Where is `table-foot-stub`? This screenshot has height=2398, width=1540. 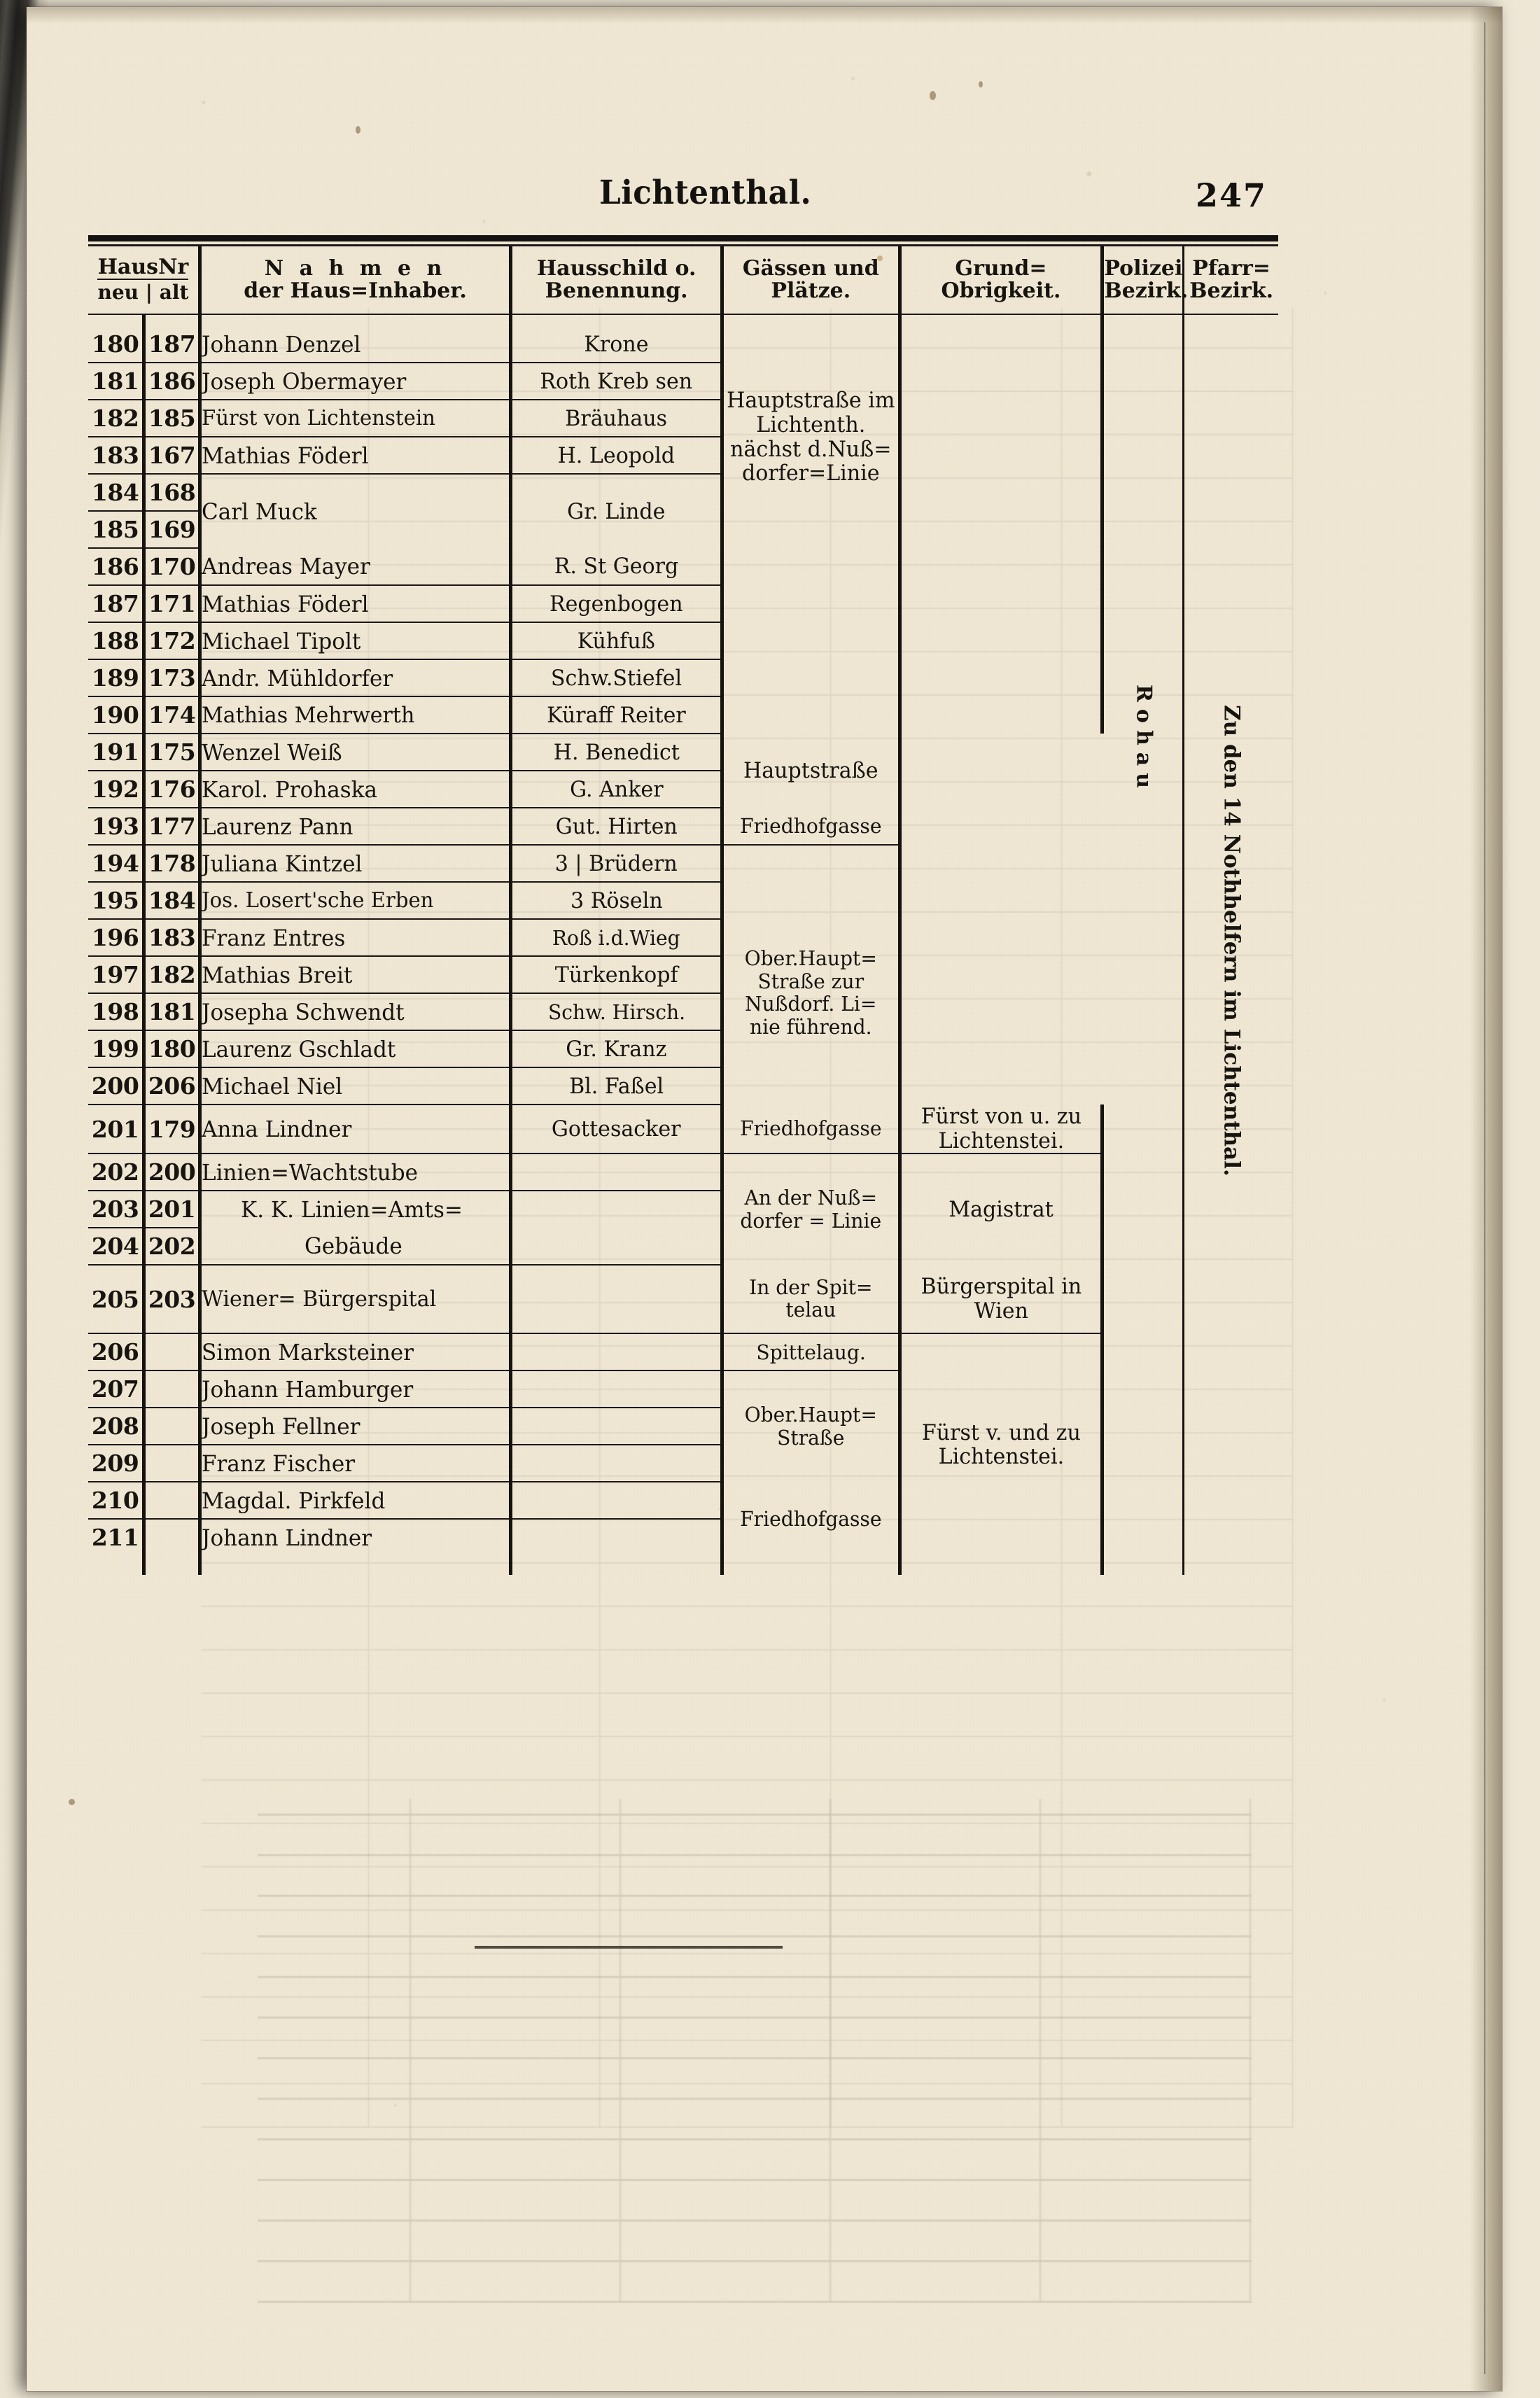
table-foot-stub is located at coordinates (683, 1565).